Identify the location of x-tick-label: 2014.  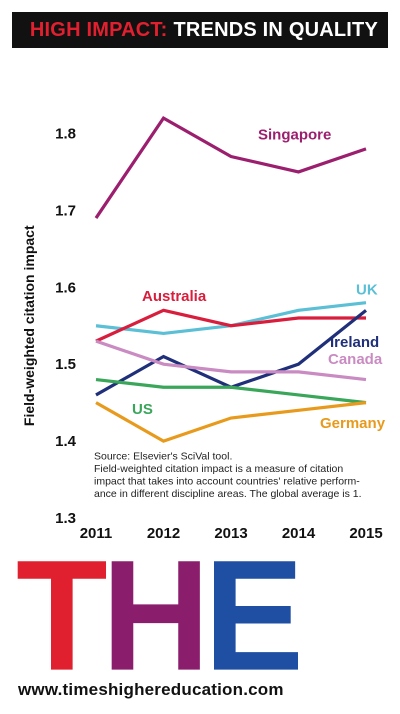
(299, 533).